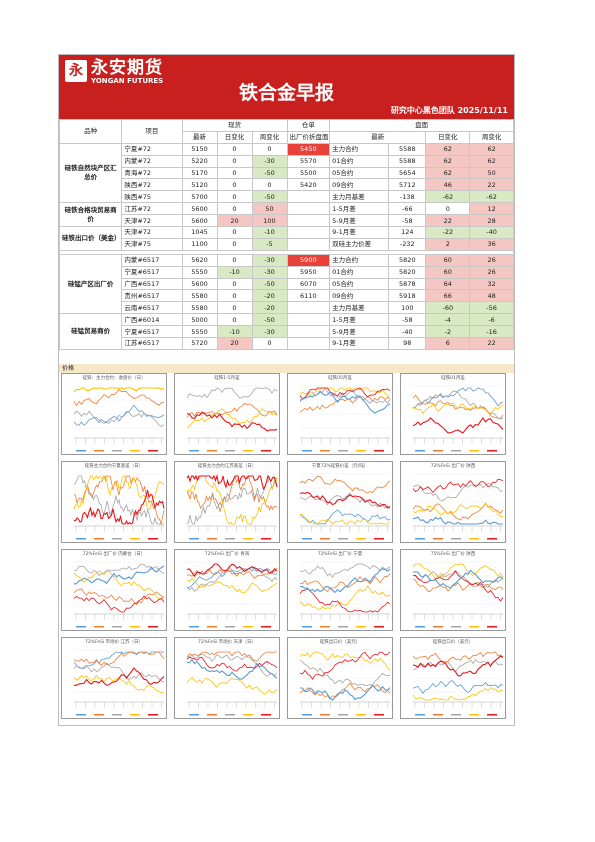 This screenshot has height=842, width=595. What do you see at coordinates (308, 284) in the screenshot?
I see `cell-factory-price: 6070` at bounding box center [308, 284].